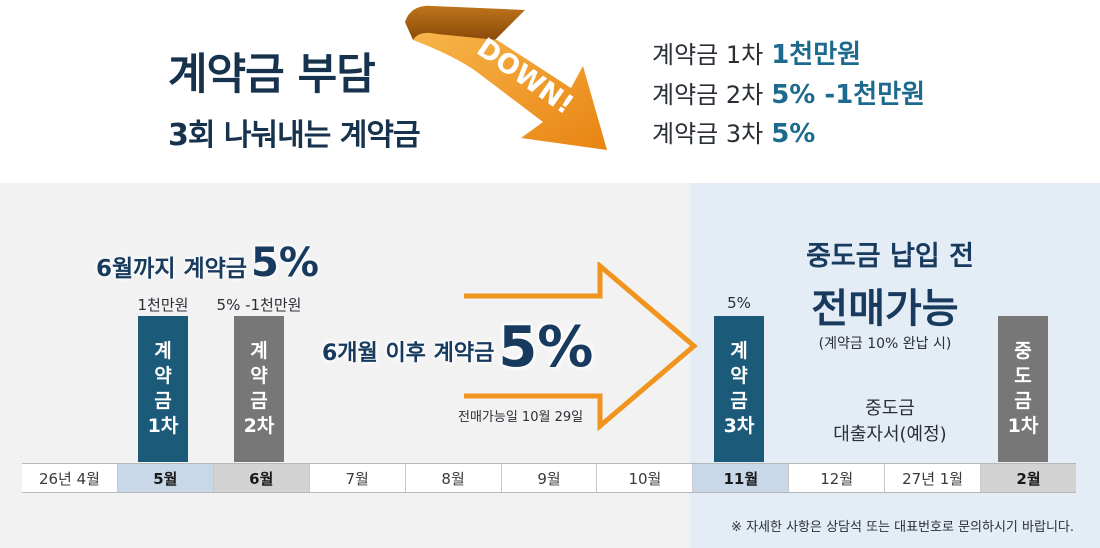  Describe the element at coordinates (890, 408) in the screenshot. I see `interim-loan-line1: 중도금` at that location.